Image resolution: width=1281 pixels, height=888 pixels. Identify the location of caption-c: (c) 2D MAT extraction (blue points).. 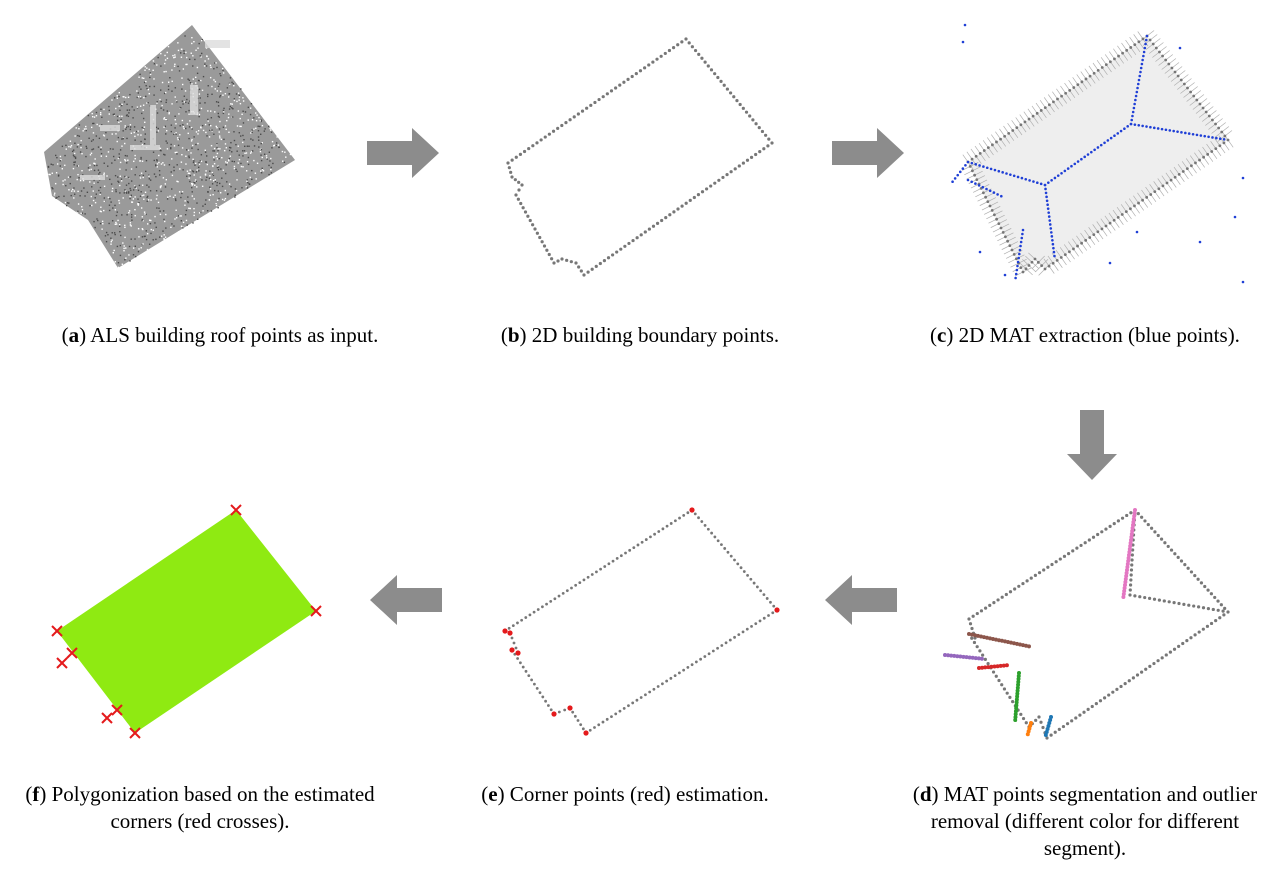
(1085, 335).